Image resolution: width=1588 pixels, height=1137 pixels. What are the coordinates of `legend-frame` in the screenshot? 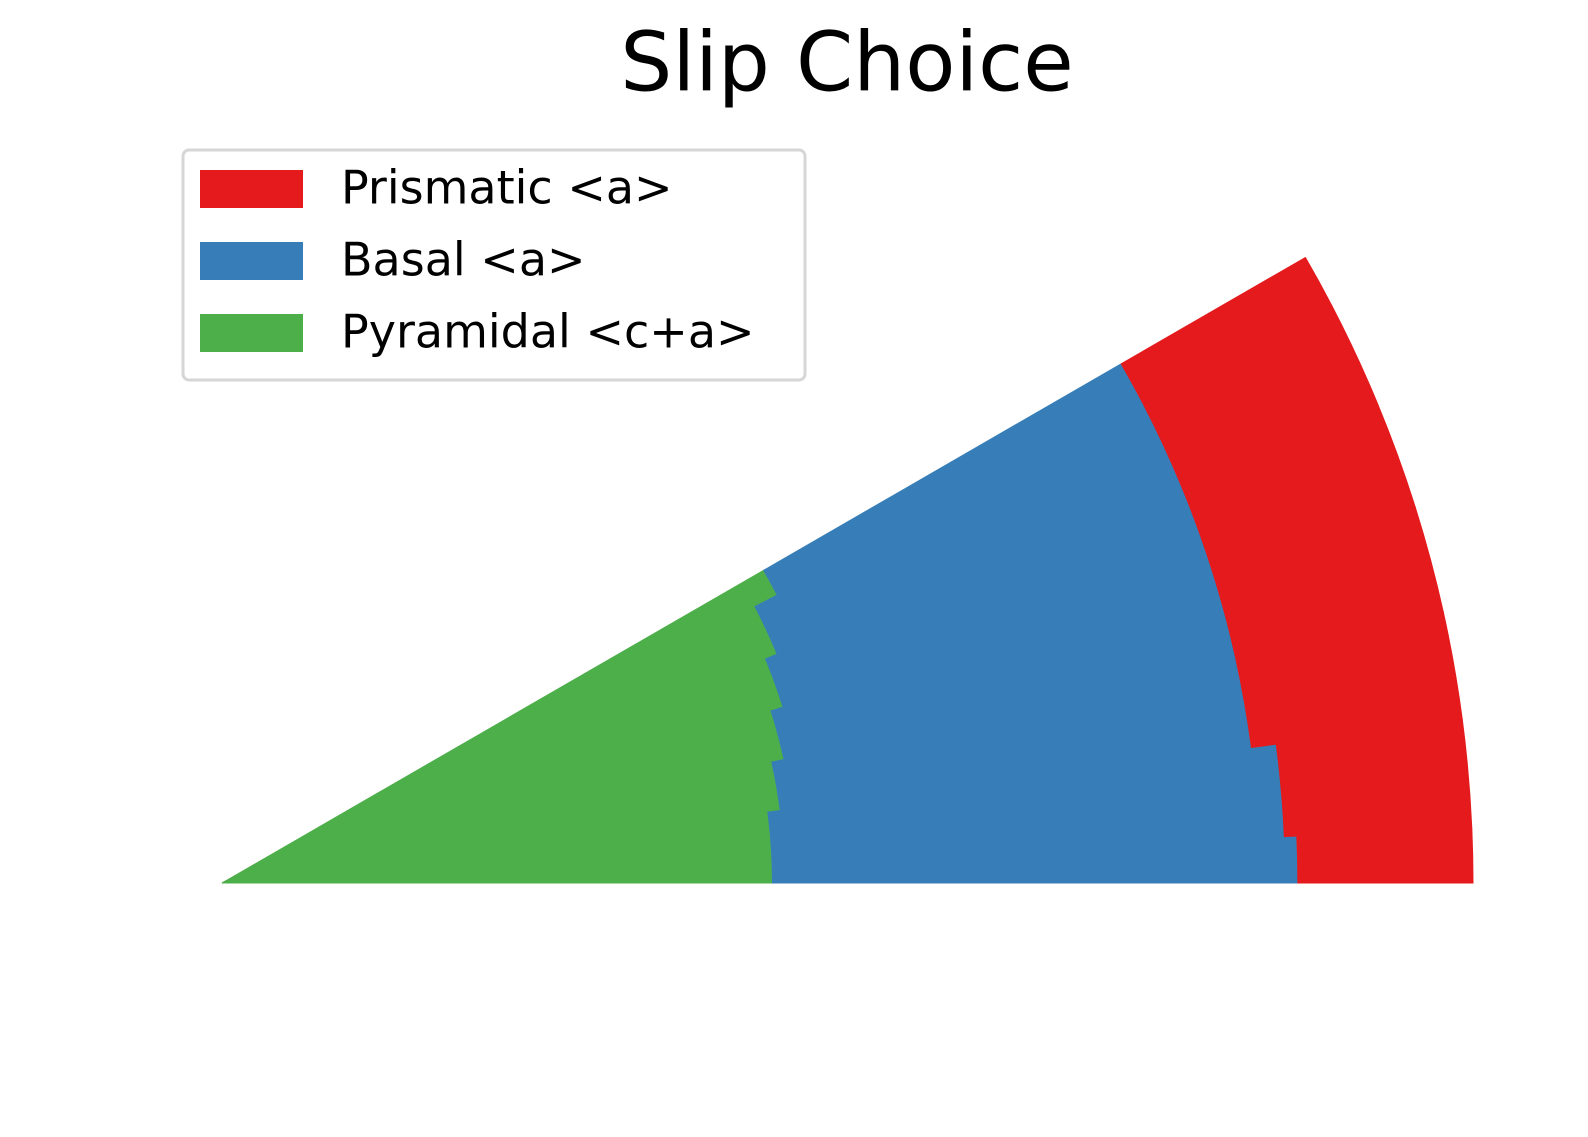 It's located at (494, 265).